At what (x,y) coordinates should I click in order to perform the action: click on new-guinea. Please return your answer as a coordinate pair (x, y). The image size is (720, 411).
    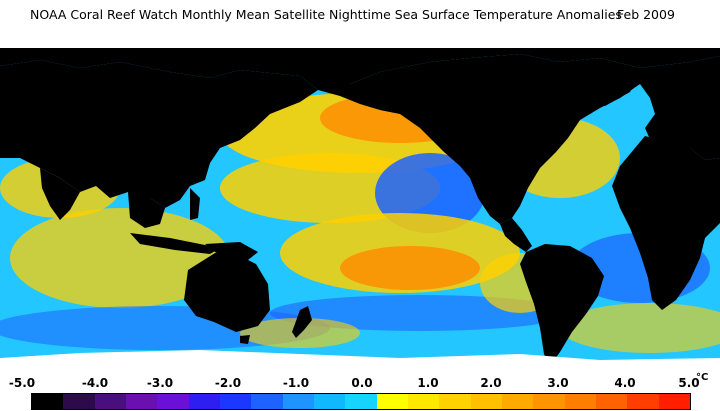
    Looking at the image, I should click on (231, 251).